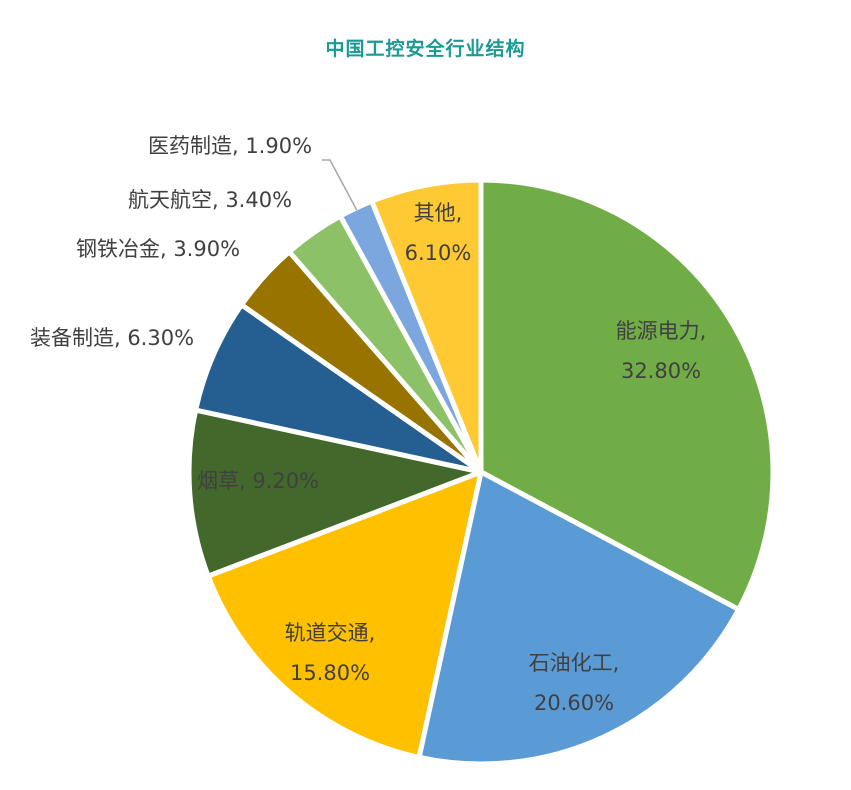 This screenshot has width=851, height=790. Describe the element at coordinates (158, 249) in the screenshot. I see `data-label: 钢铁冶金, 3.90%` at that location.